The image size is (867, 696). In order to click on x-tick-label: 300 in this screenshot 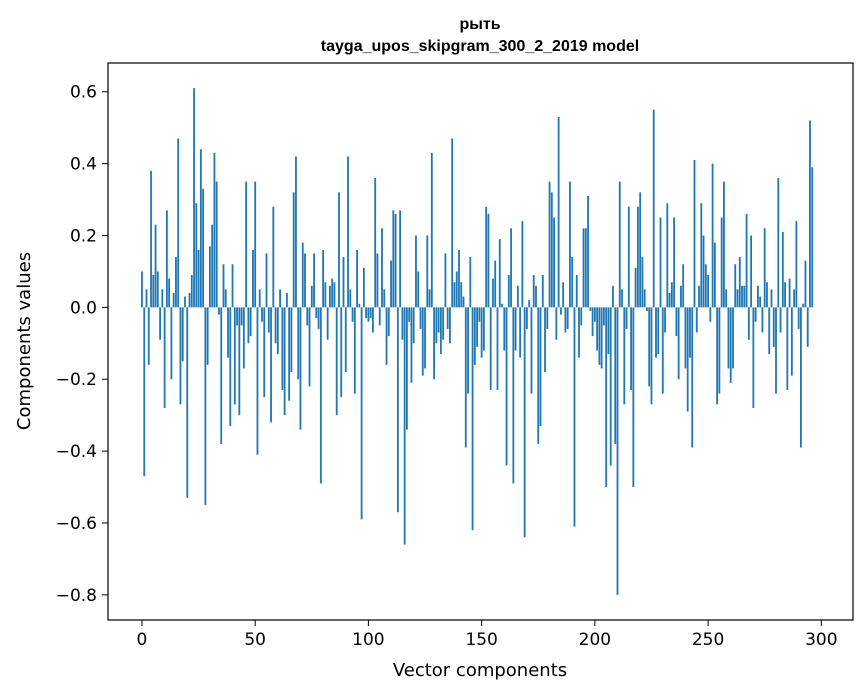, I will do `click(821, 640)`.